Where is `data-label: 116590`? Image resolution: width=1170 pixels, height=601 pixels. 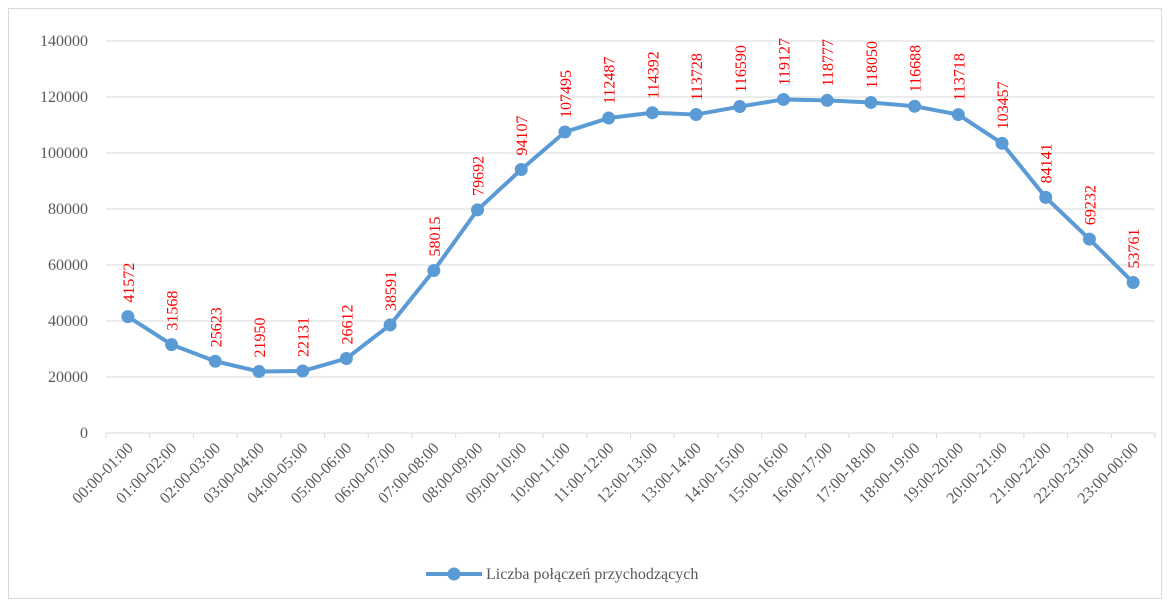 data-label: 116590 is located at coordinates (741, 68).